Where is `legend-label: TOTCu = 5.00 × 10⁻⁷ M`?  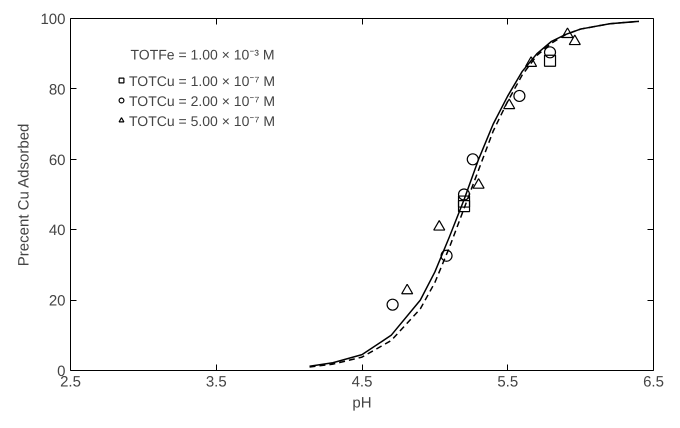 legend-label: TOTCu = 5.00 × 10⁻⁷ M is located at coordinates (202, 121).